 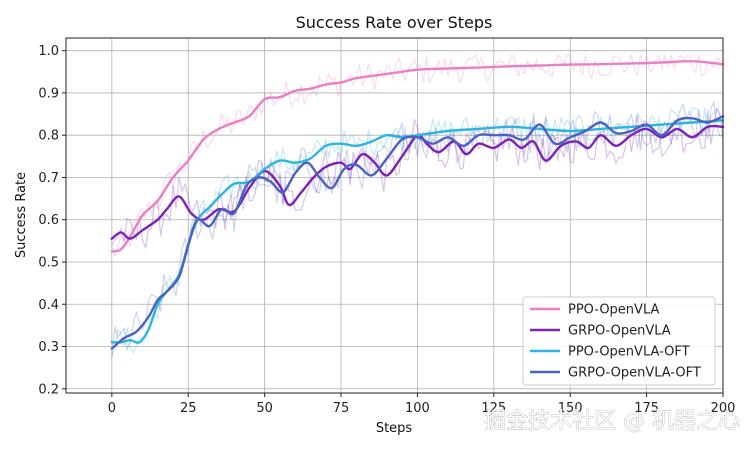 What do you see at coordinates (613, 310) in the screenshot?
I see `legend-label: PPO-OpenVLA` at bounding box center [613, 310].